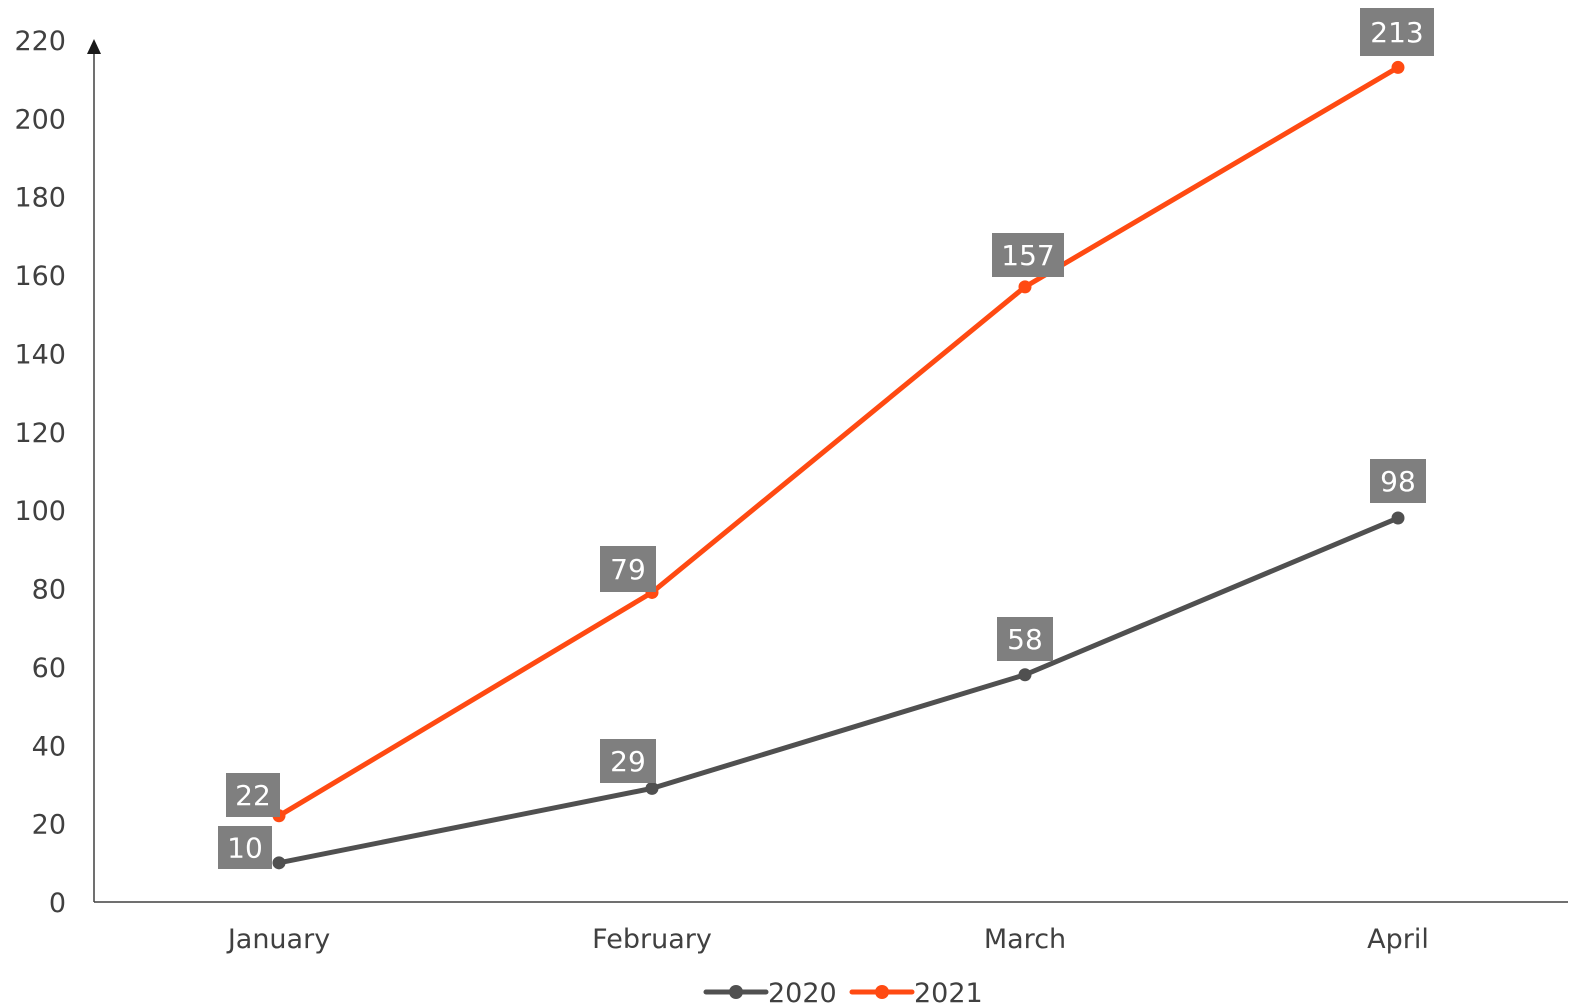 This screenshot has width=1572, height=1008. I want to click on legend-label: 2020, so click(802, 993).